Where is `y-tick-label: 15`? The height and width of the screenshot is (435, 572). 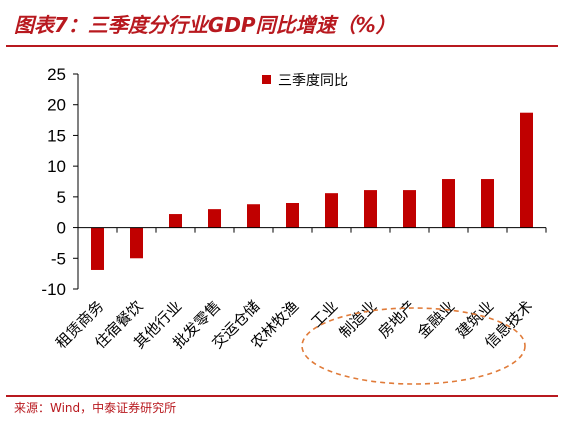 y-tick-label: 15 is located at coordinates (56, 135).